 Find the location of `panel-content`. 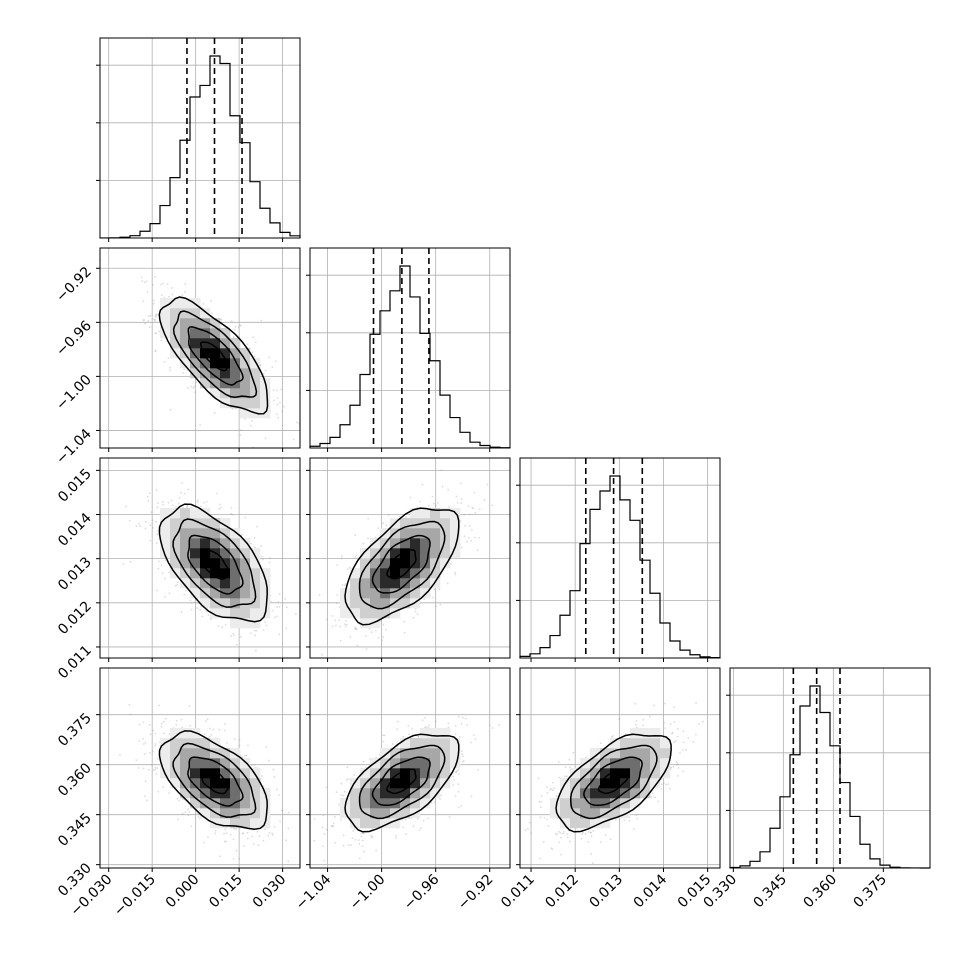

panel-content is located at coordinates (204, 783).